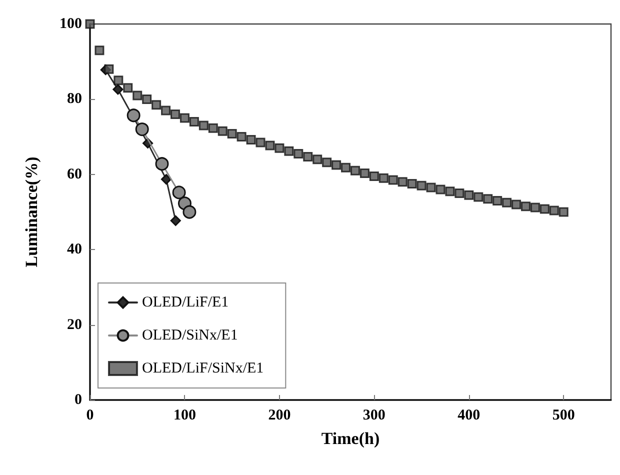 This screenshot has height=475, width=620. What do you see at coordinates (74, 174) in the screenshot?
I see `y-tick-label: 60` at bounding box center [74, 174].